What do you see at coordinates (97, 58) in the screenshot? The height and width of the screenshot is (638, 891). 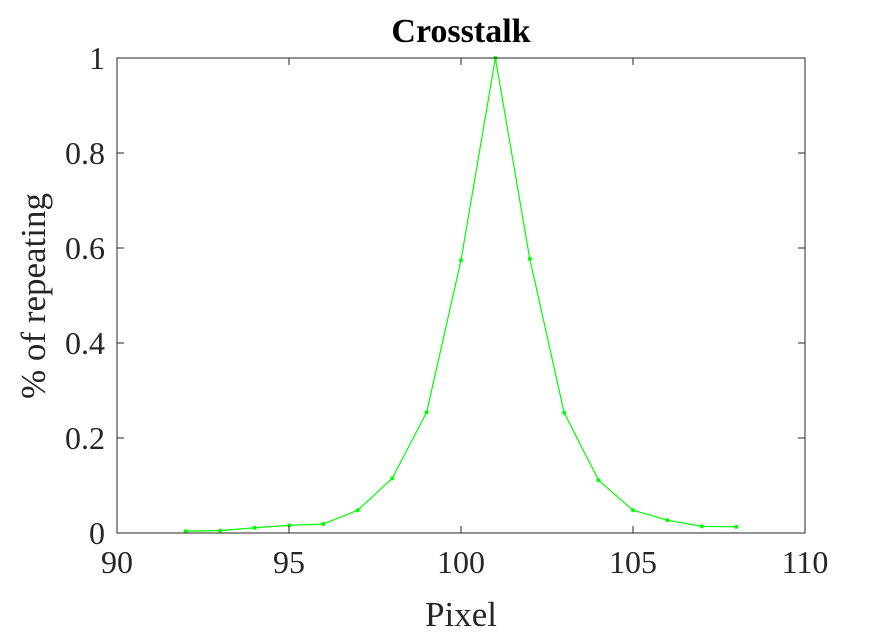 I see `y-tick-label: 1` at bounding box center [97, 58].